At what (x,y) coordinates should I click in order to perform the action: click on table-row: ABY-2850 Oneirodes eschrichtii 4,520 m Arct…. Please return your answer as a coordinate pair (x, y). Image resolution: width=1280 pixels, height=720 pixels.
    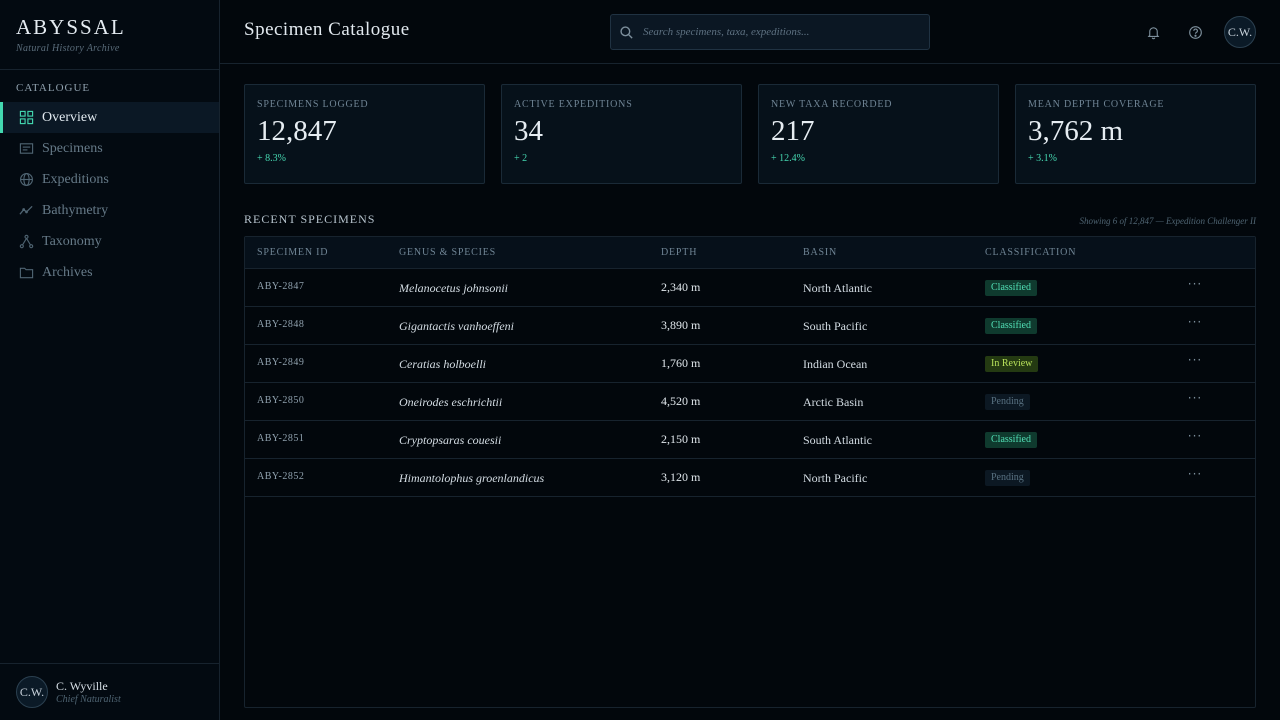
    Looking at the image, I should click on (750, 402).